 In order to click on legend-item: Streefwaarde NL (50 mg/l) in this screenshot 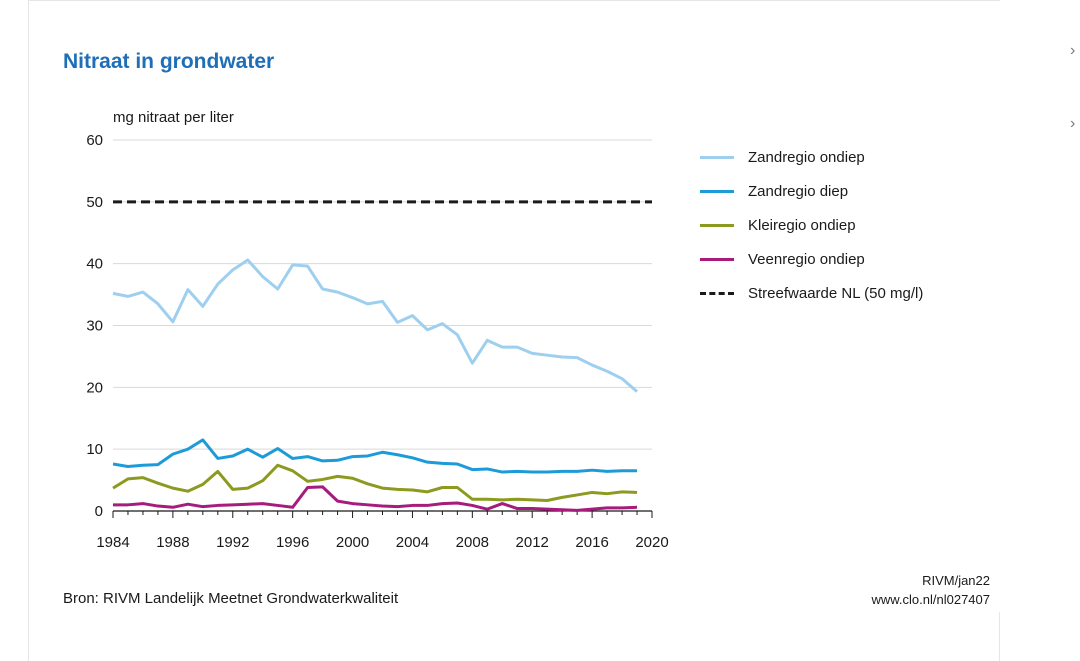, I will do `click(811, 293)`.